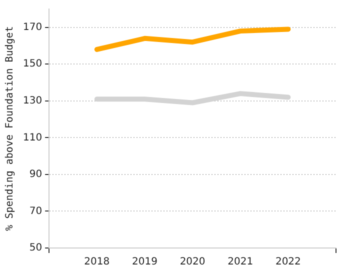 The height and width of the screenshot is (275, 350). I want to click on y-tick-label: 70, so click(35, 211).